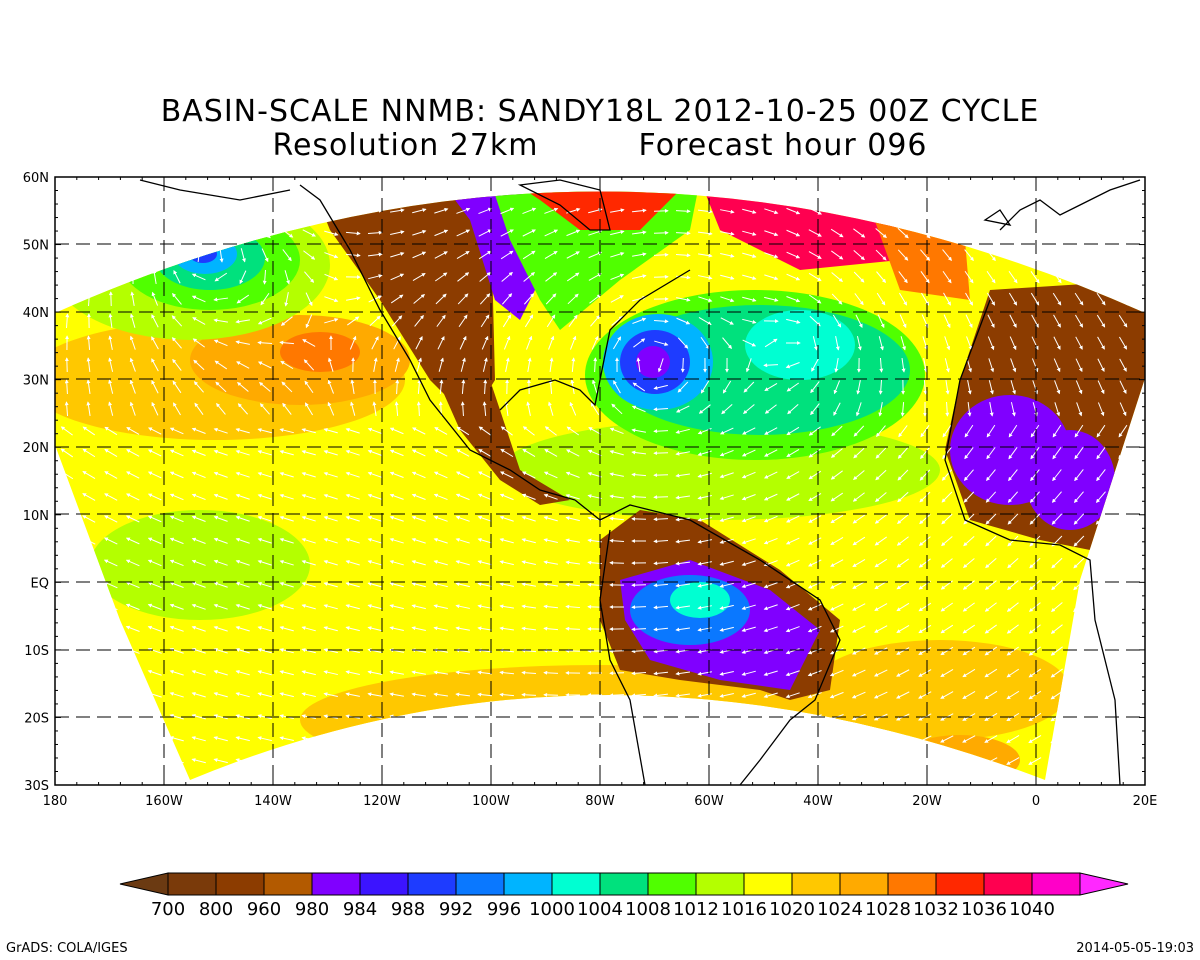 The width and height of the screenshot is (1200, 960). I want to click on colorbar-swatch, so click(672, 884).